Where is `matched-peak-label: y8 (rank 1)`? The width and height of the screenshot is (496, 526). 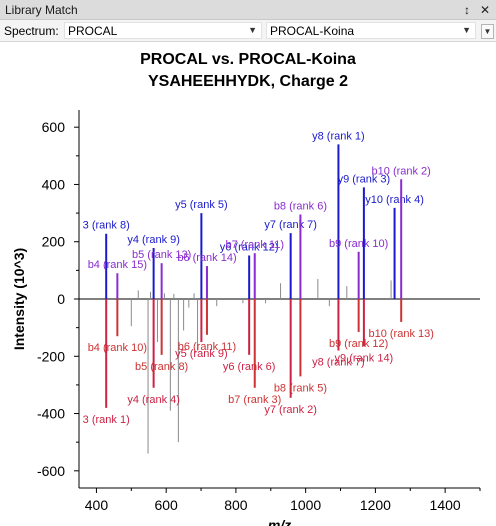
matched-peak-label: y8 (rank 1) is located at coordinates (338, 136).